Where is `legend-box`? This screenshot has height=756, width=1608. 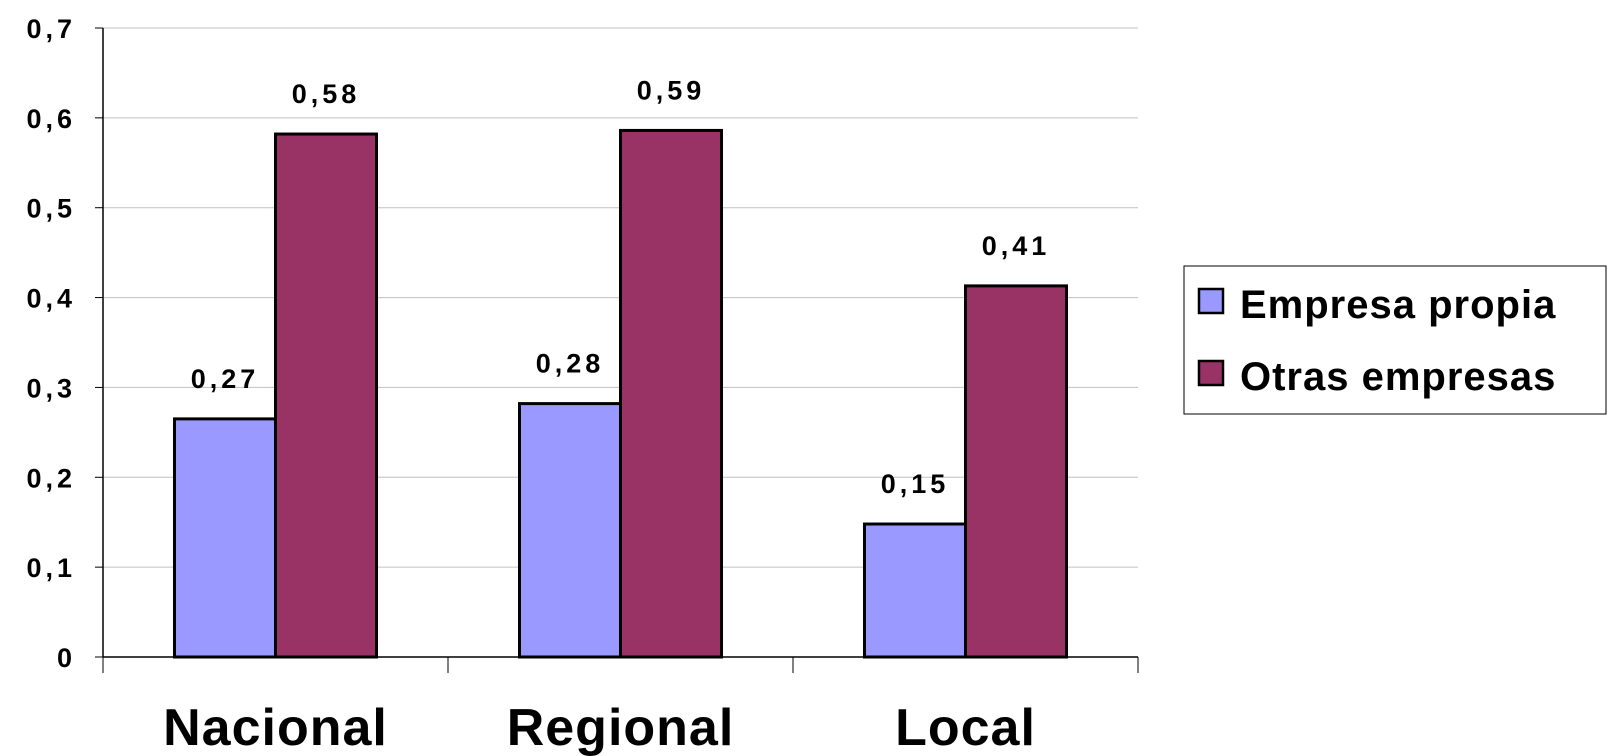
legend-box is located at coordinates (1395, 340).